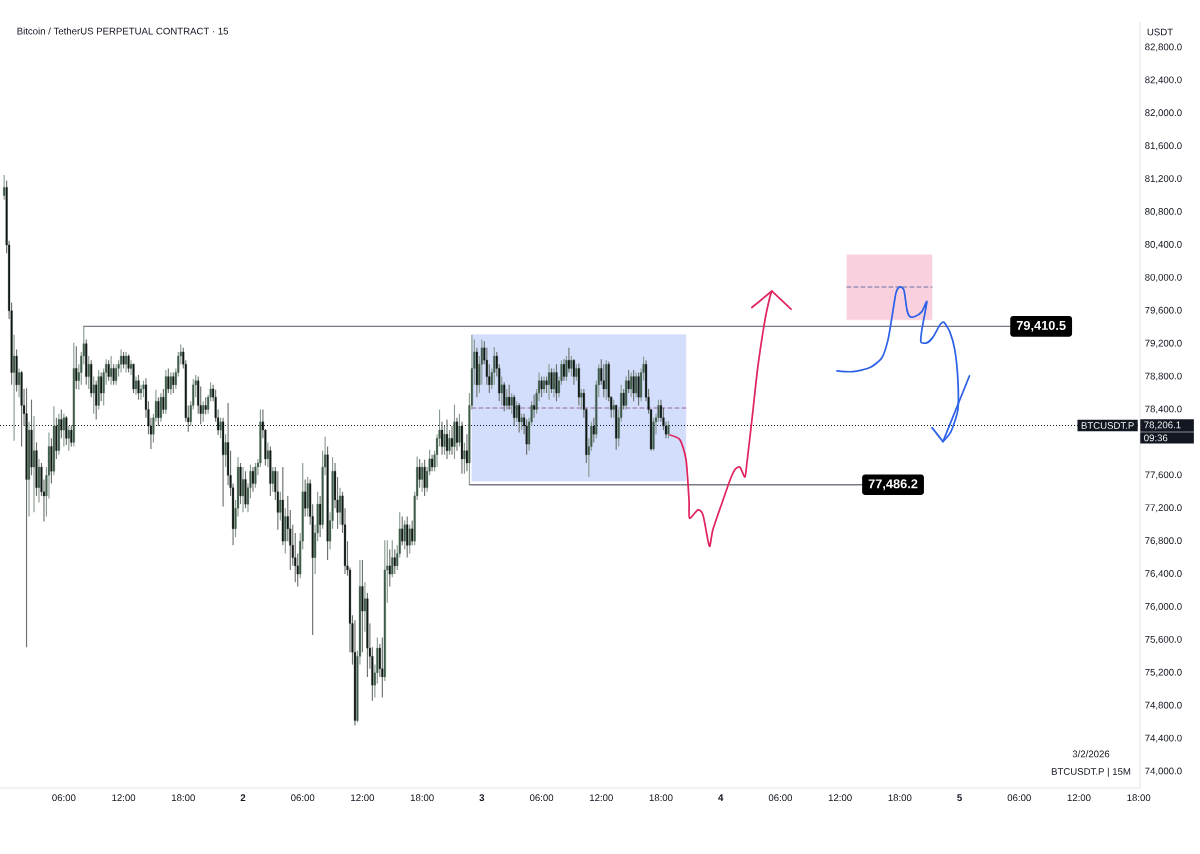  Describe the element at coordinates (1163, 310) in the screenshot. I see `y-tick-label: 79,600.0` at that location.